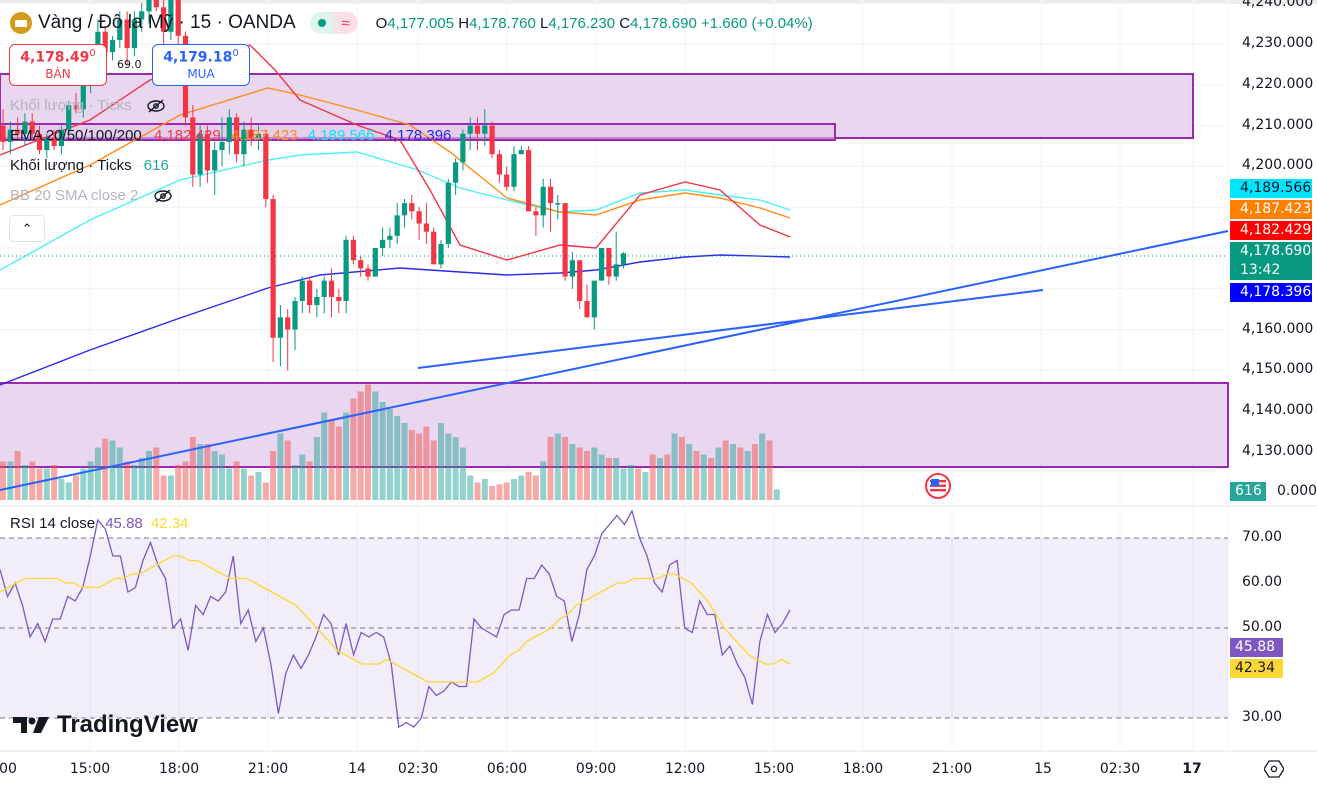 This screenshot has height=793, width=1317. I want to click on price-tag: 4,187.423, so click(1271, 209).